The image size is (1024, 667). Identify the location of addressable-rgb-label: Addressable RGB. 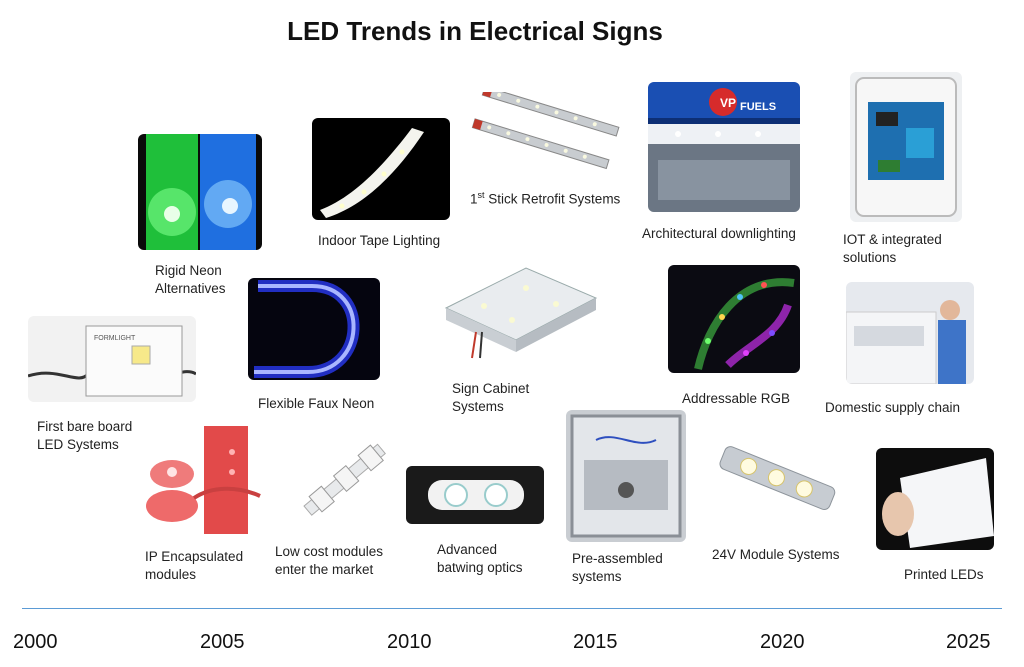
(736, 398).